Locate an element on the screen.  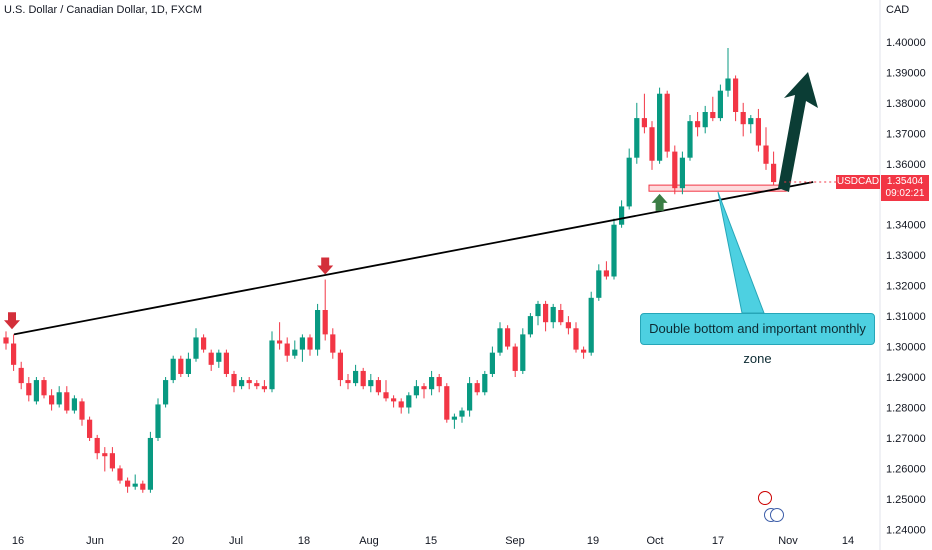
chart-title: U.S. Dollar / Canadian Dollar, 1D, FXCM is located at coordinates (103, 10).